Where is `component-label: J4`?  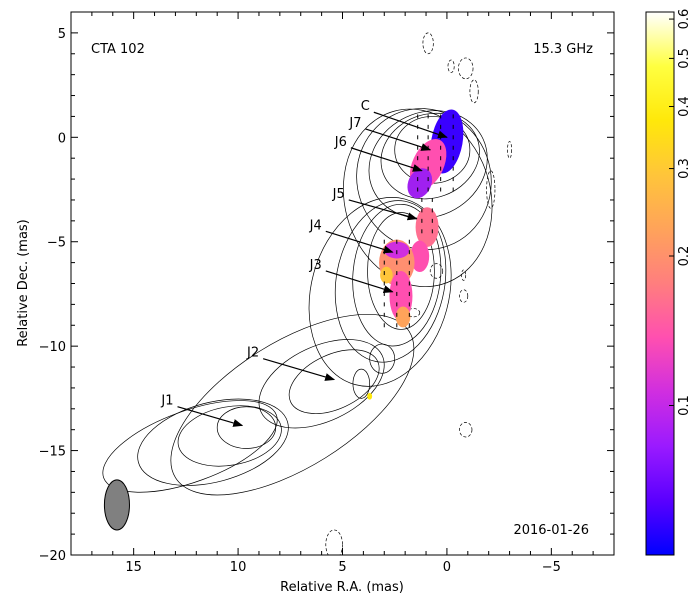
component-label: J4 is located at coordinates (315, 225).